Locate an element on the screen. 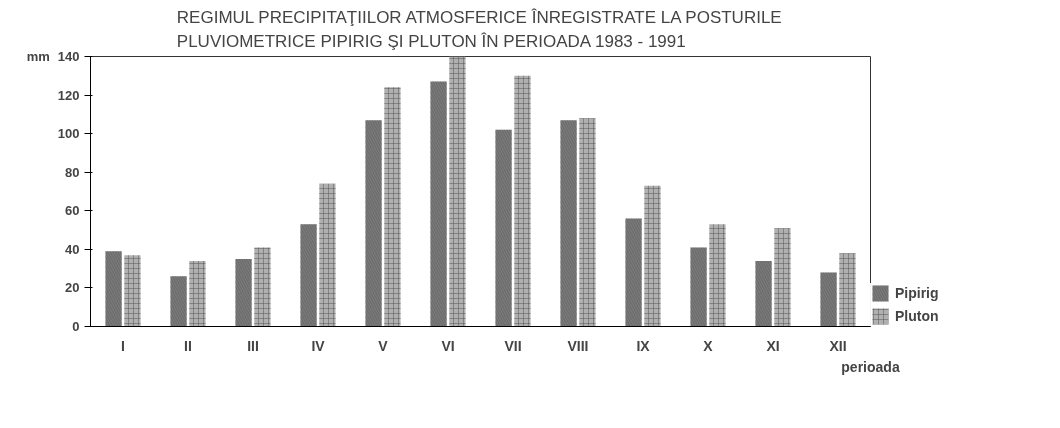 This screenshot has width=1060, height=428. legend-label: Pluton is located at coordinates (917, 316).